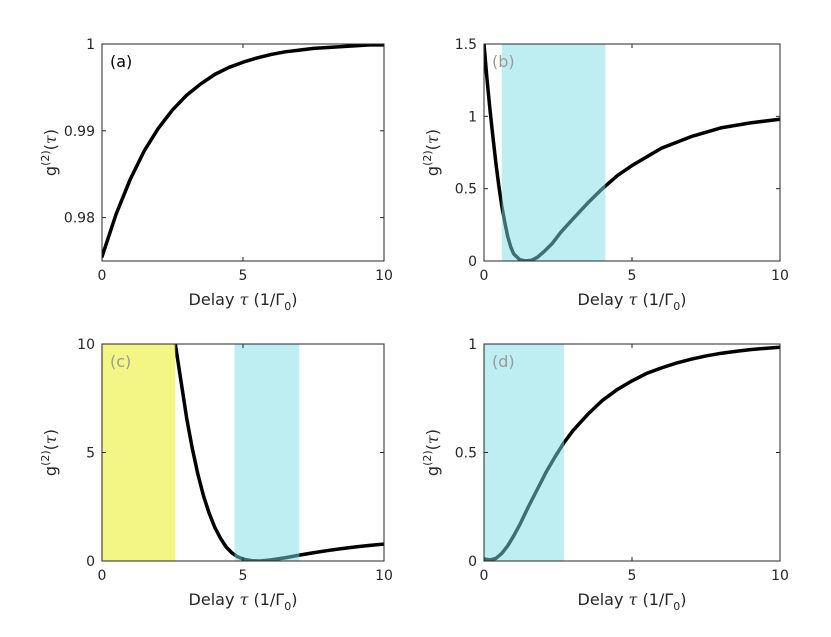 This screenshot has width=831, height=637. What do you see at coordinates (86, 345) in the screenshot?
I see `y-tick-label: 10` at bounding box center [86, 345].